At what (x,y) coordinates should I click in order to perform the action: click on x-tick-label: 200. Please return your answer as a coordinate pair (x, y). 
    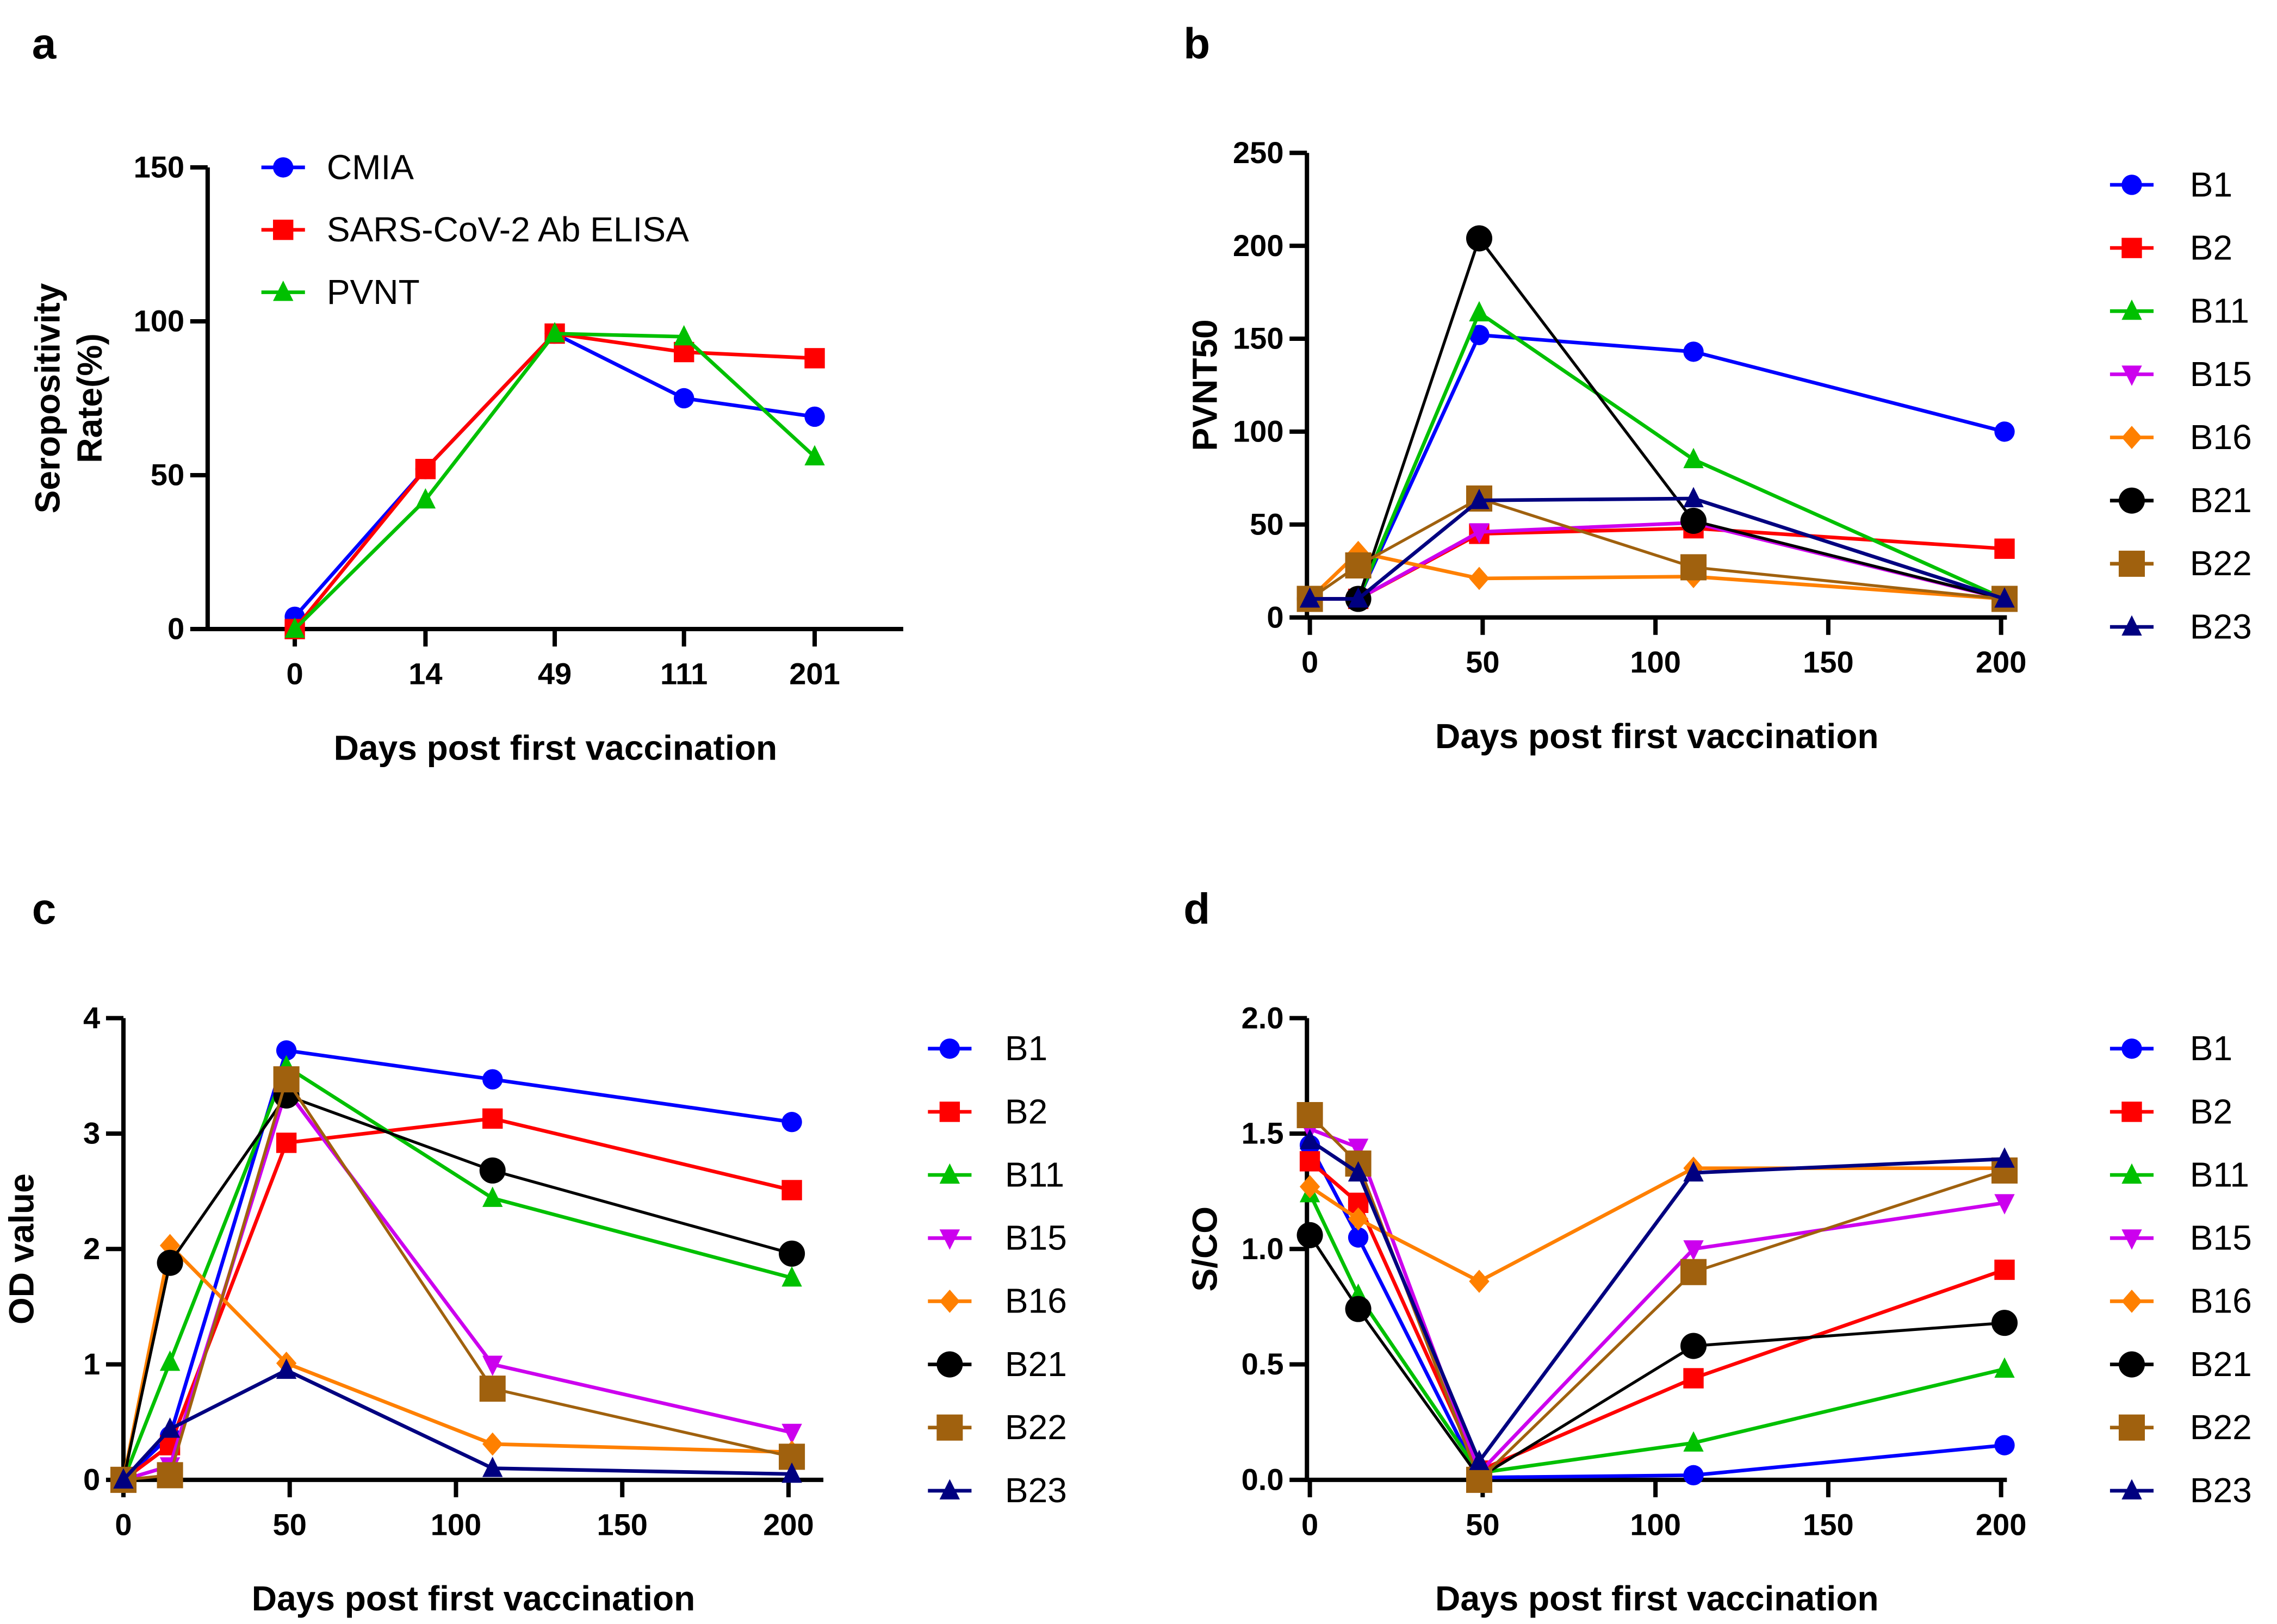
    Looking at the image, I should click on (2002, 662).